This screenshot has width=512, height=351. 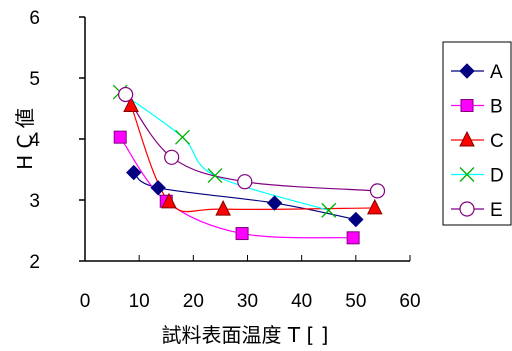 What do you see at coordinates (497, 141) in the screenshot?
I see `legend-label-c: C` at bounding box center [497, 141].